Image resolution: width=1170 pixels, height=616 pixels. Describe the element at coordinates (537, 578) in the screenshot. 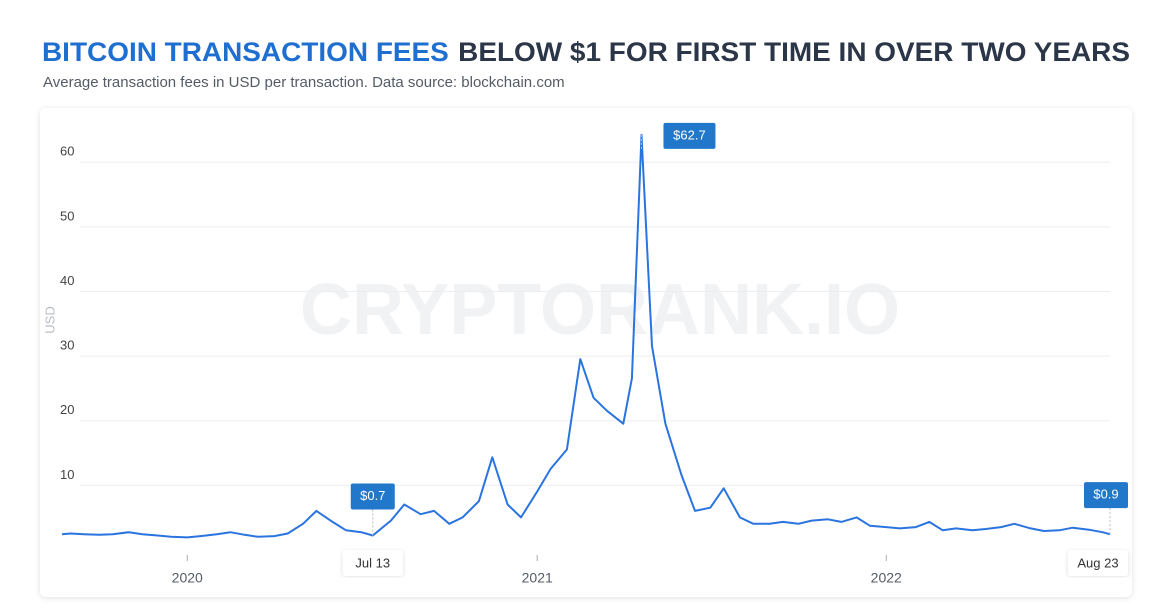

I see `x-tick-label: 2021` at that location.